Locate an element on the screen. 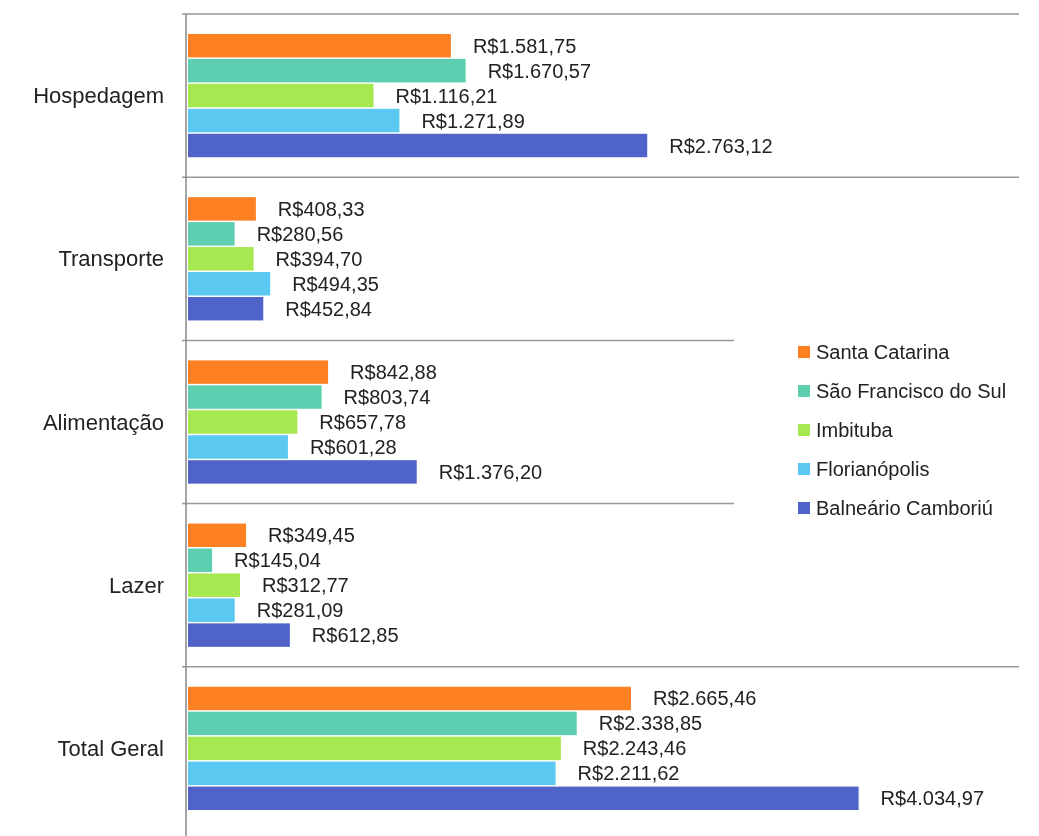 This screenshot has height=836, width=1039. data-label: R$2.243,46 is located at coordinates (634, 748).